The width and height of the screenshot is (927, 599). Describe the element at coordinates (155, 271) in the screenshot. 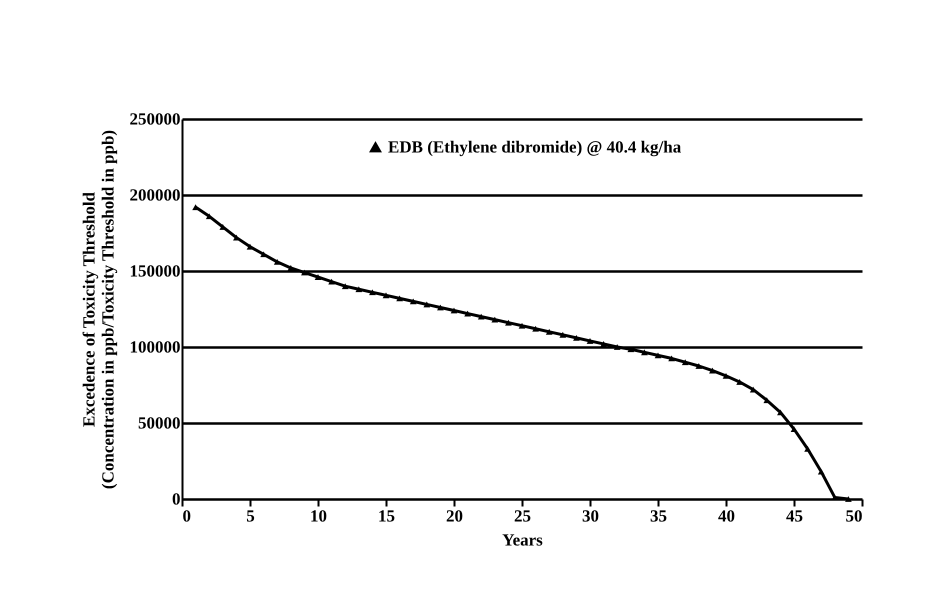

I see `y-tick-label: 150000` at that location.